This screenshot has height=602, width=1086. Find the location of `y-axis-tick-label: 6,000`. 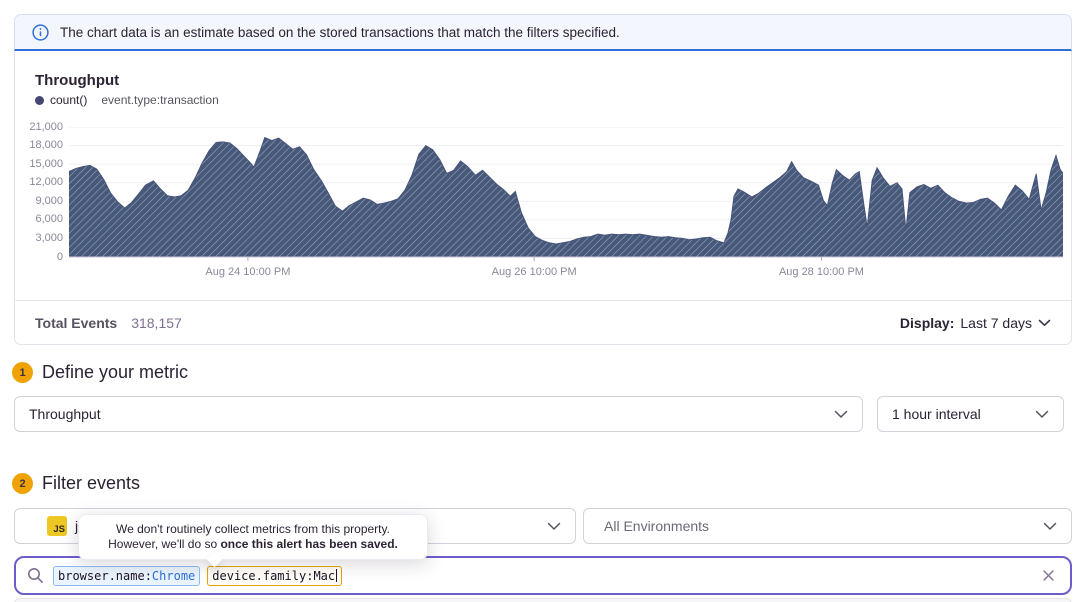

y-axis-tick-label: 6,000 is located at coordinates (49, 219).